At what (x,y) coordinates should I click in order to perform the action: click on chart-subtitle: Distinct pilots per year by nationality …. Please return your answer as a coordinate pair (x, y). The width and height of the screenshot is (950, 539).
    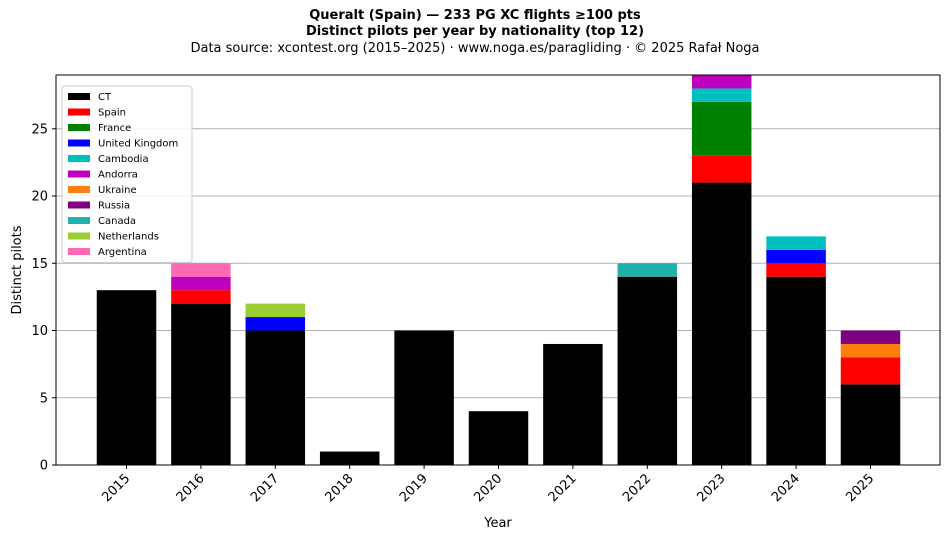
    Looking at the image, I should click on (475, 31).